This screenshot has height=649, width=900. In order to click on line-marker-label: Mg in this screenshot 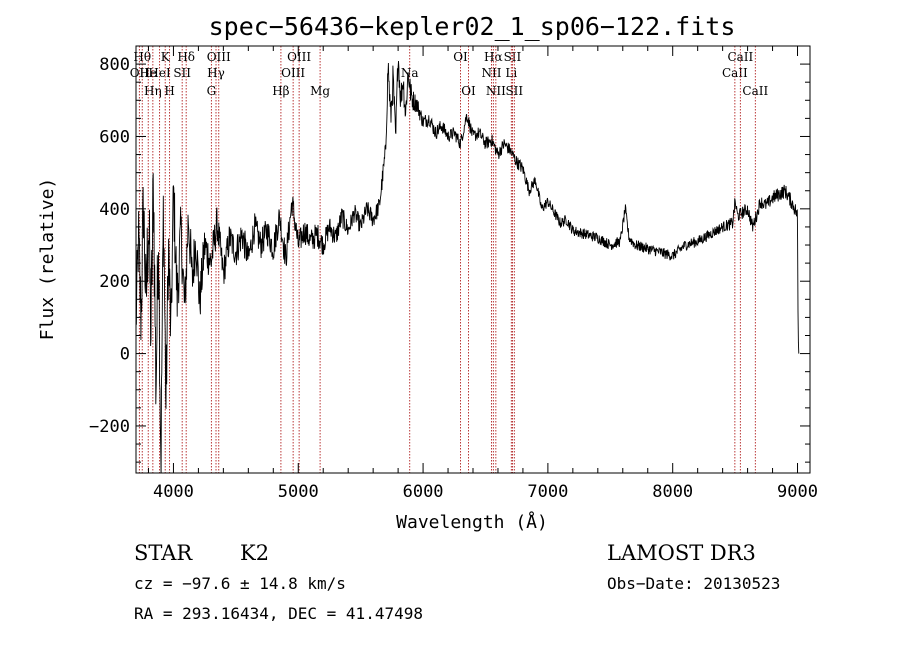, I will do `click(320, 91)`.